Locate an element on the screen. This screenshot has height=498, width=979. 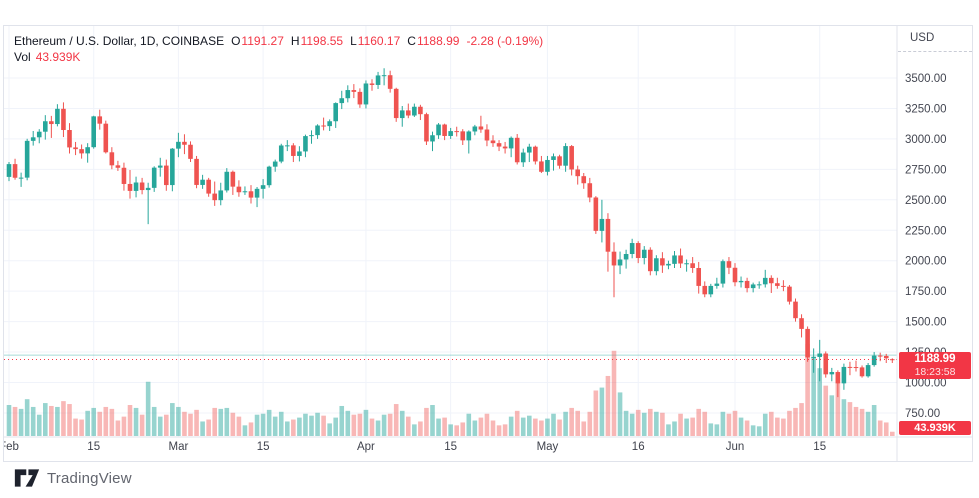
change-value: -2.28 (-0.19%) is located at coordinates (505, 41).